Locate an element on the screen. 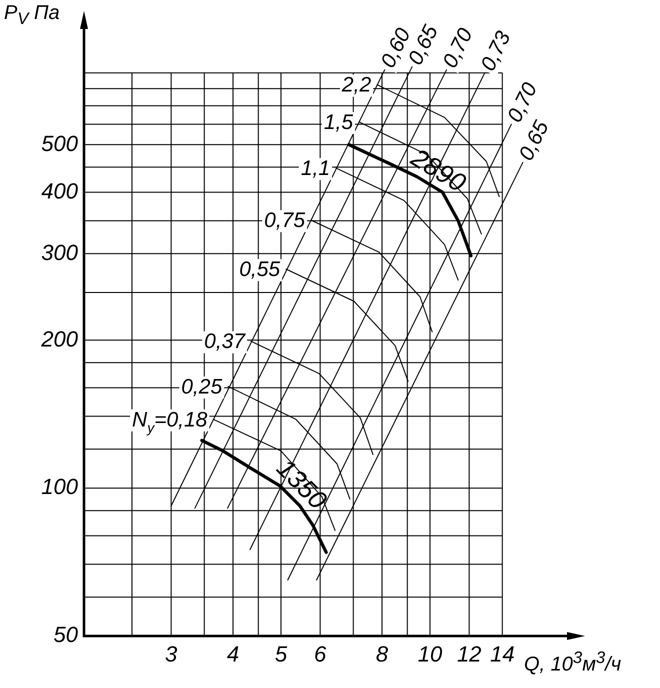 This screenshot has width=660, height=688. x-tick-label: 5 is located at coordinates (281, 653).